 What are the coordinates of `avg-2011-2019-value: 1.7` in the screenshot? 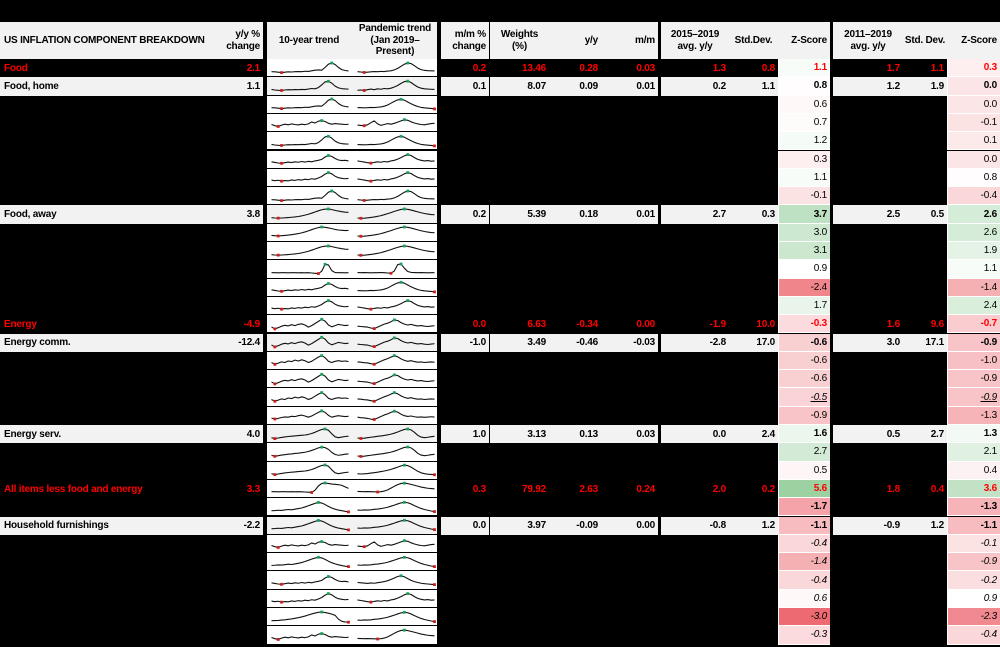 It's located at (893, 68).